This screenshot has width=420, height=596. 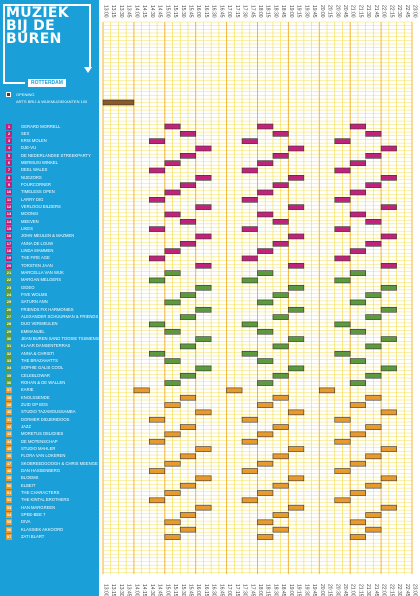 What do you see at coordinates (25, 133) in the screenshot?
I see `performer-name: SEX` at bounding box center [25, 133].